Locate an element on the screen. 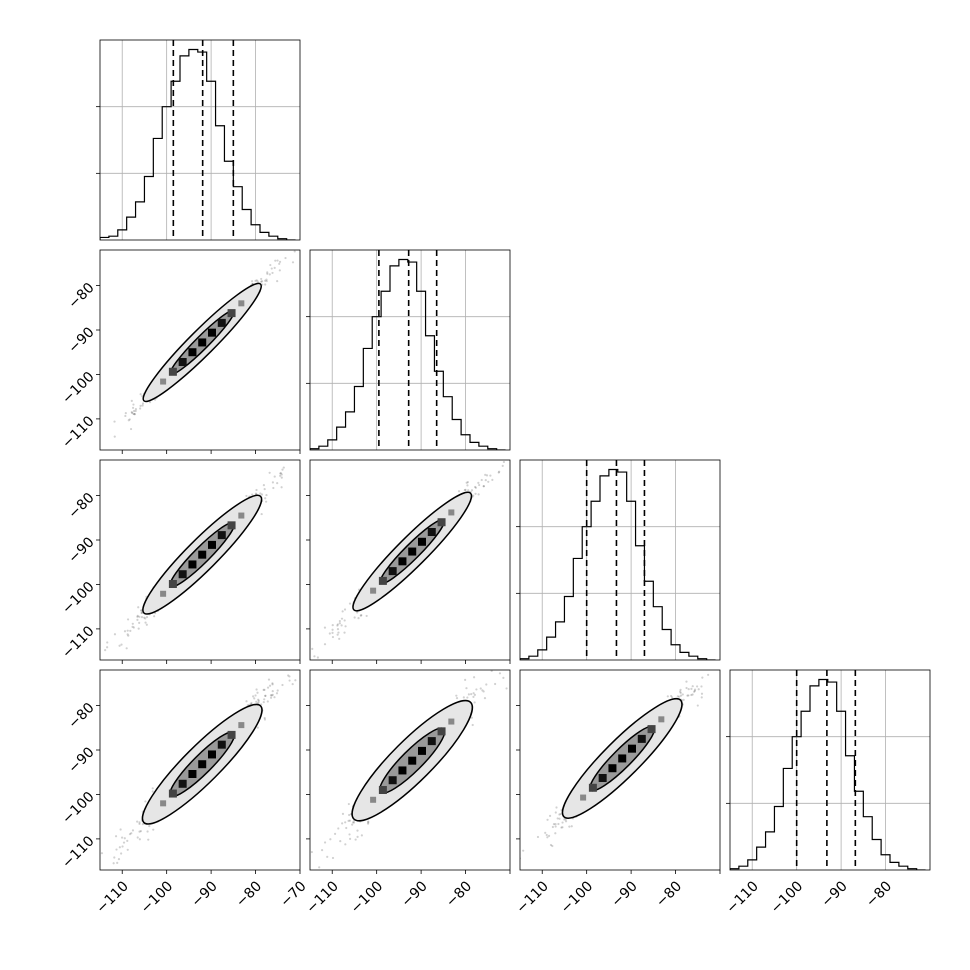 The image size is (970, 970). x-tick-label: −100 is located at coordinates (367, 897).